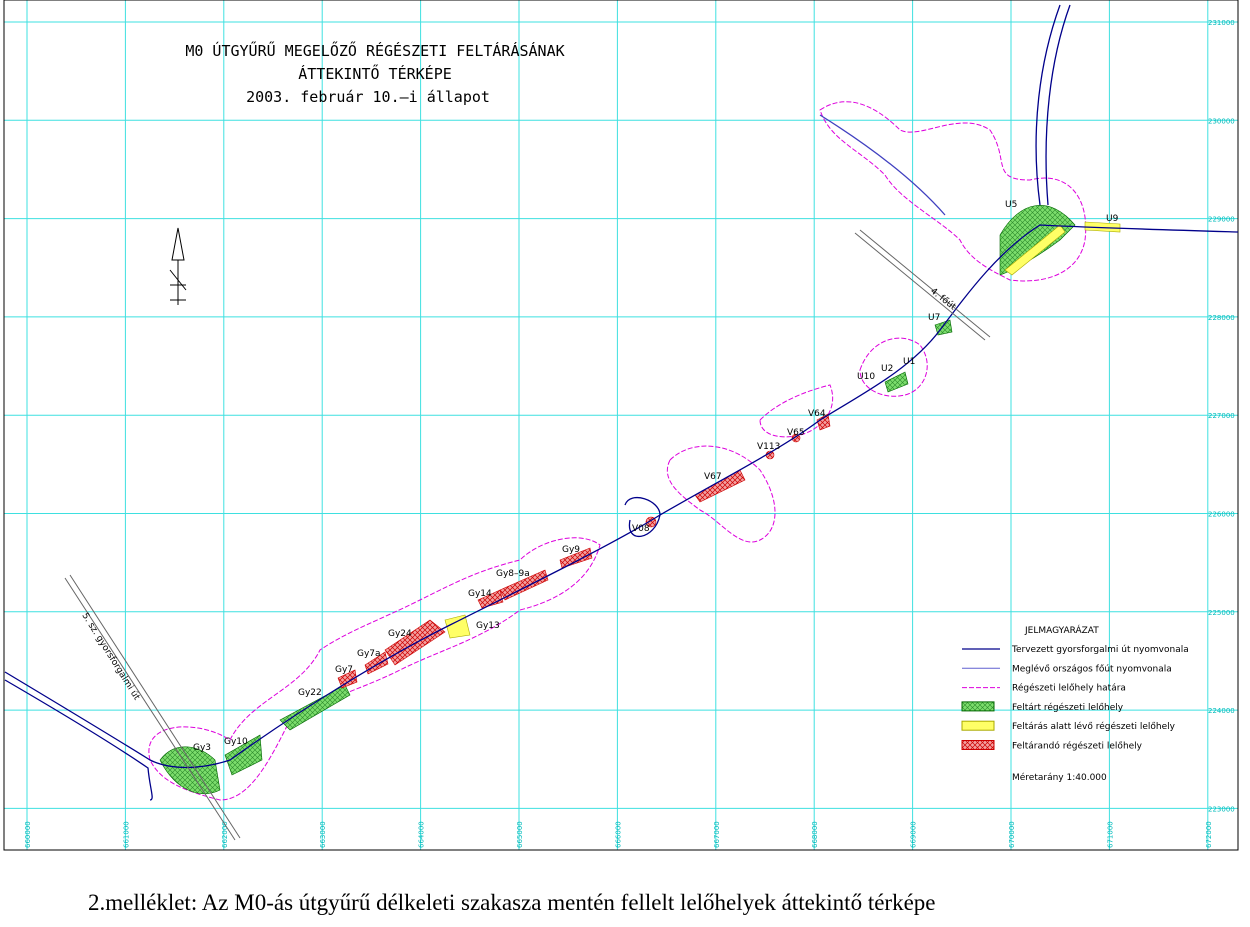  I want to click on x-grid-label: 671000, so click(1110, 834).